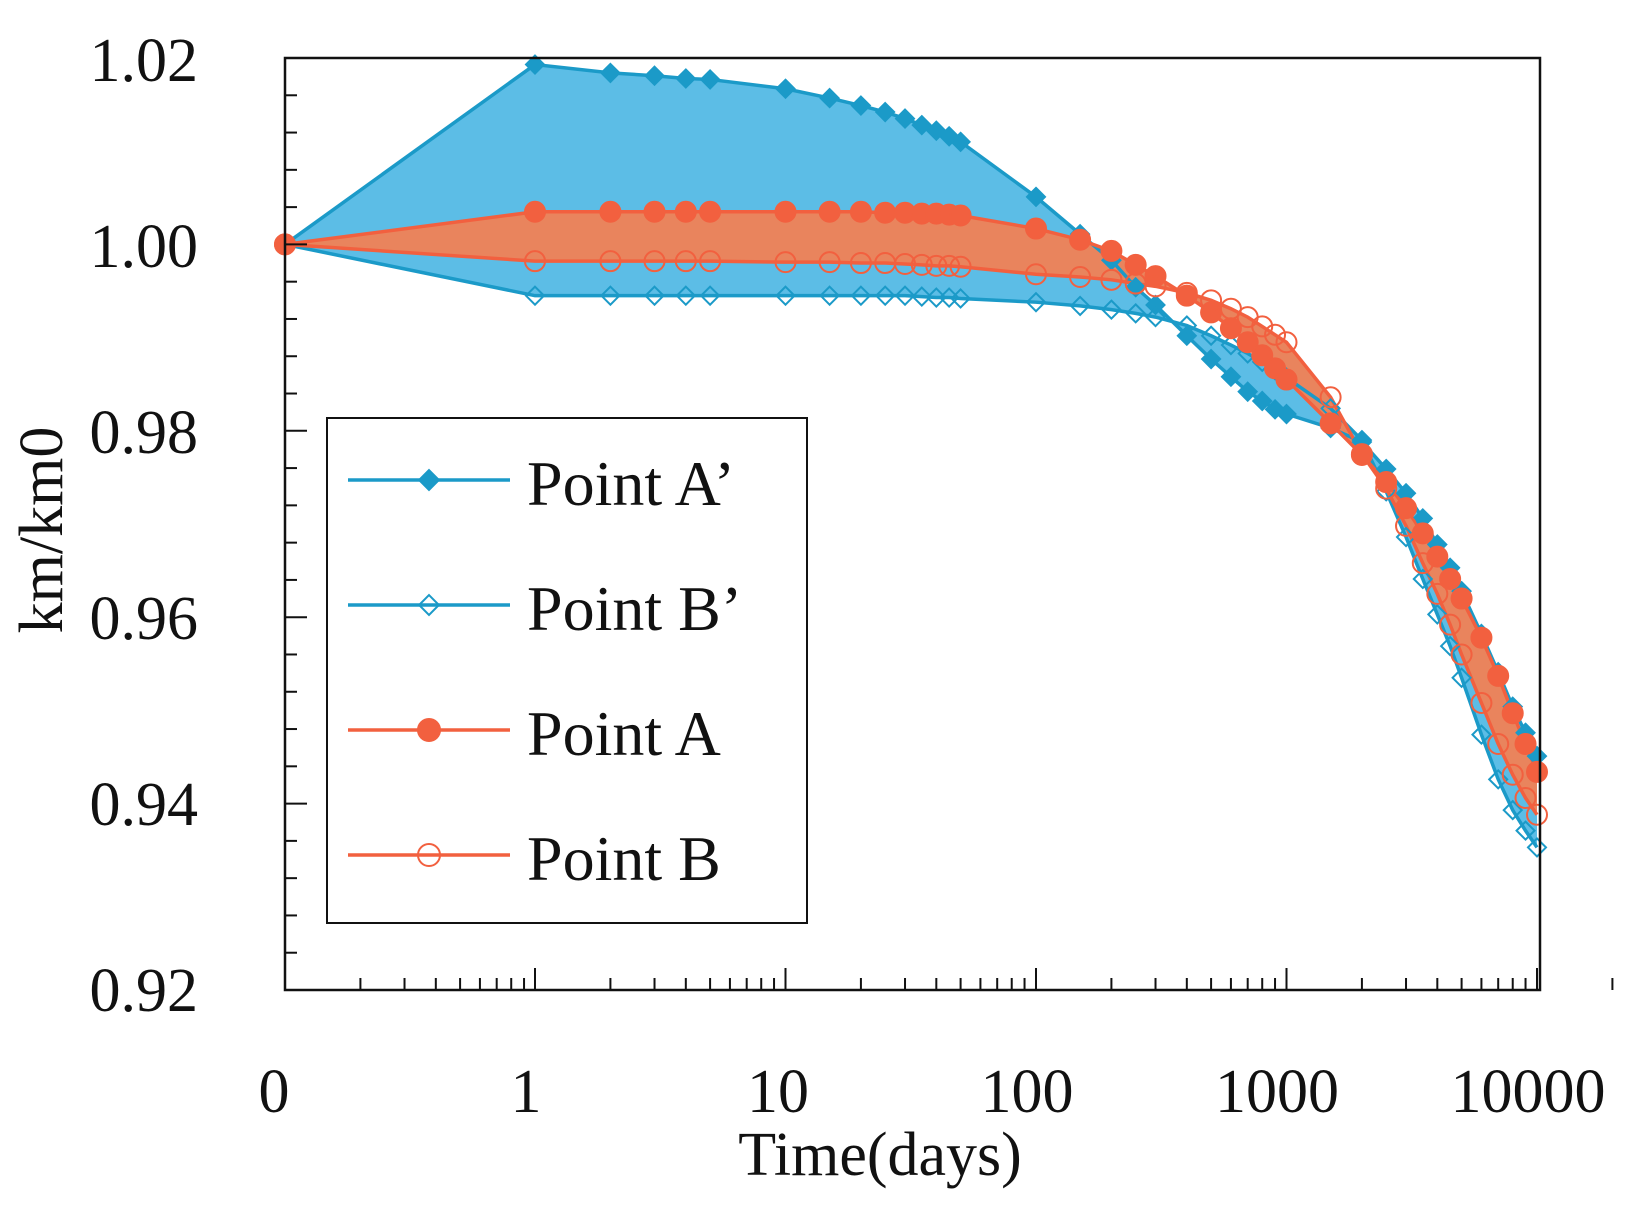 This screenshot has height=1209, width=1642. I want to click on x-tick-label-5: 10000, so click(1528, 1092).